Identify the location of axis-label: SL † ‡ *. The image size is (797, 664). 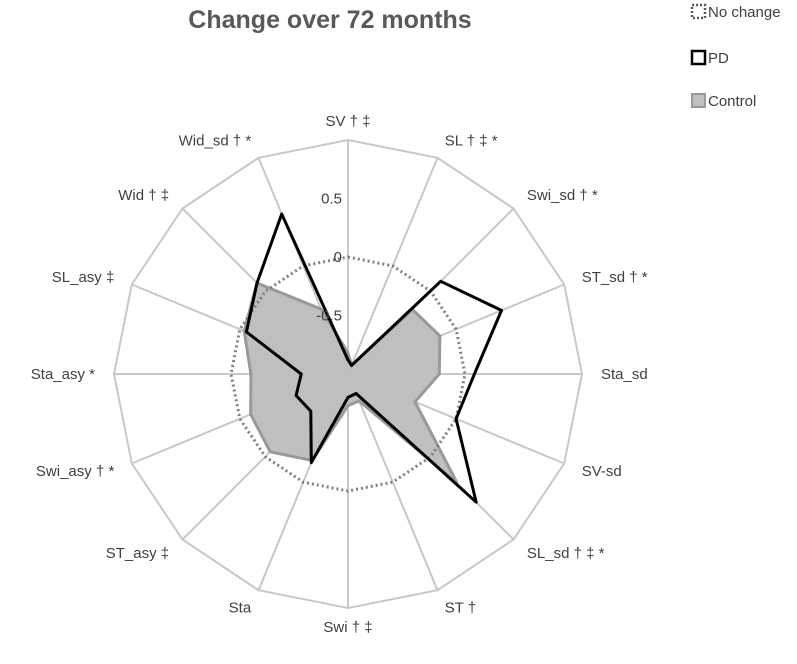
(471, 140).